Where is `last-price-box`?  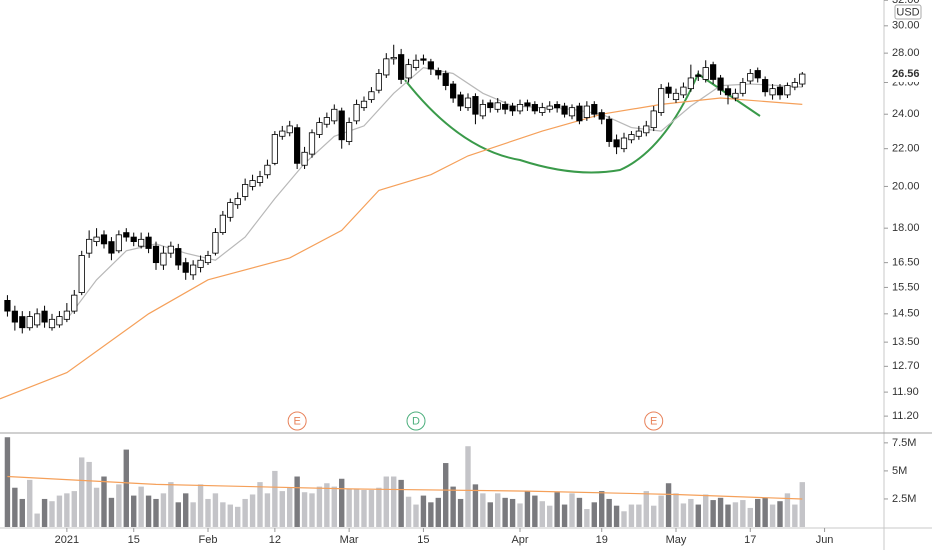 last-price-box is located at coordinates (908, 74).